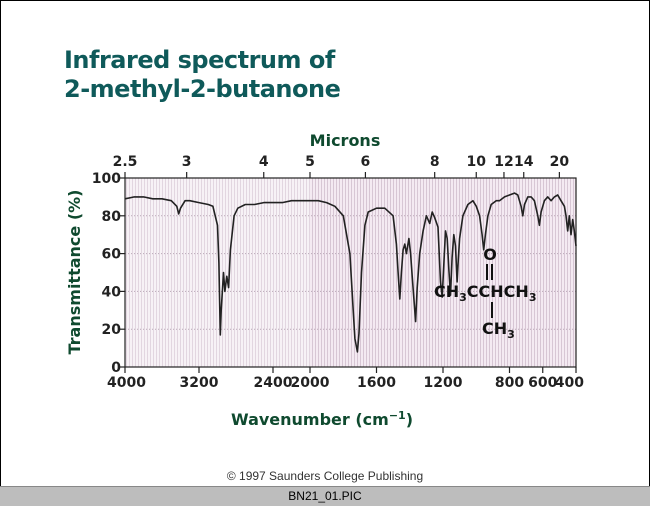 This screenshot has width=650, height=506. Describe the element at coordinates (376, 383) in the screenshot. I see `x-tick-label-1600: 1600` at that location.